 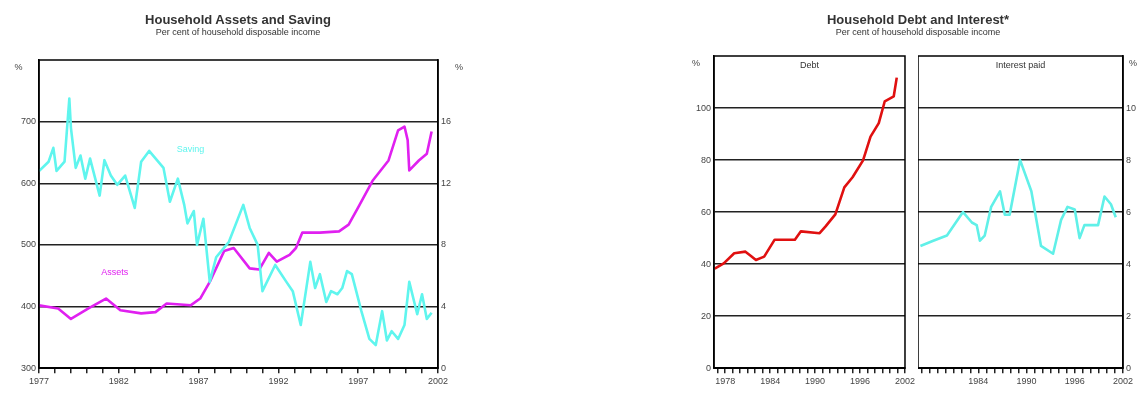 What do you see at coordinates (705, 263) in the screenshot?
I see `y-tick-label: 40` at bounding box center [705, 263].